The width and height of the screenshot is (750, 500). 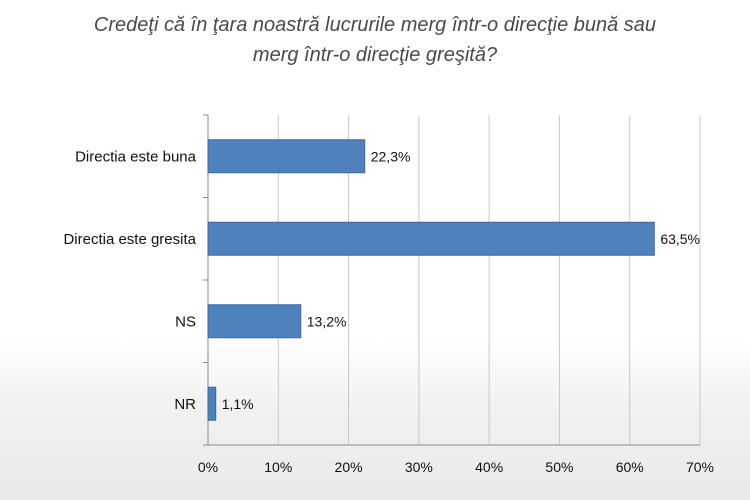 What do you see at coordinates (559, 467) in the screenshot?
I see `x-tick-label-50: 50%` at bounding box center [559, 467].